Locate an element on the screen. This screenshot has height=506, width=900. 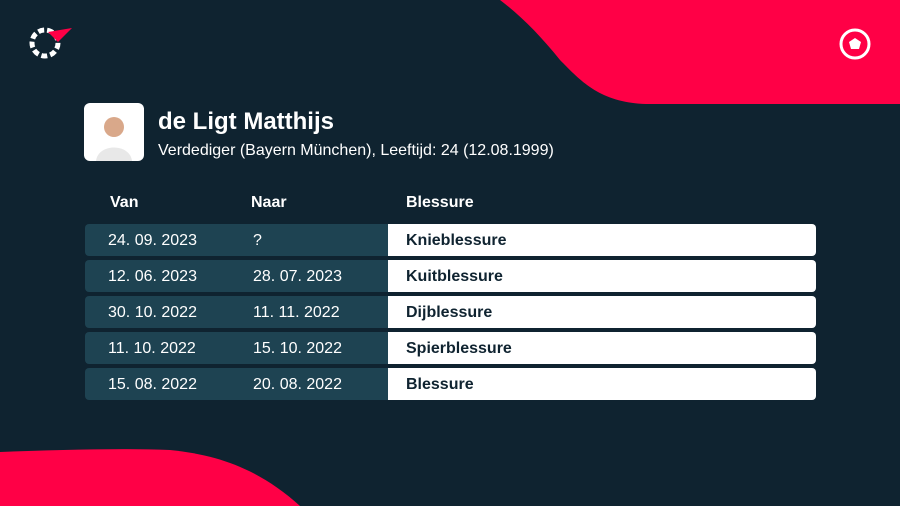
cell: 28. 07. 2023 is located at coordinates (297, 276).